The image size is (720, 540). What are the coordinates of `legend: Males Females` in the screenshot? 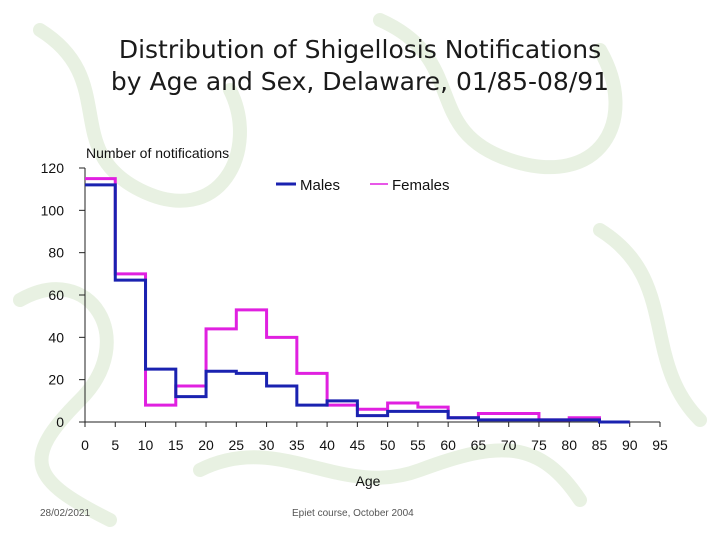 It's located at (363, 185).